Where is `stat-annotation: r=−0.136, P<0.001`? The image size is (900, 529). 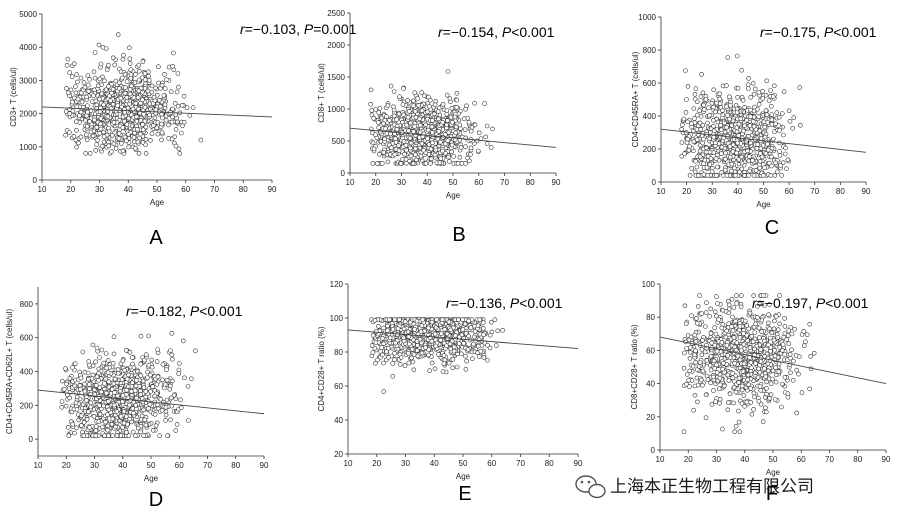
stat-annotation: r=−0.136, P<0.001 is located at coordinates (504, 303).